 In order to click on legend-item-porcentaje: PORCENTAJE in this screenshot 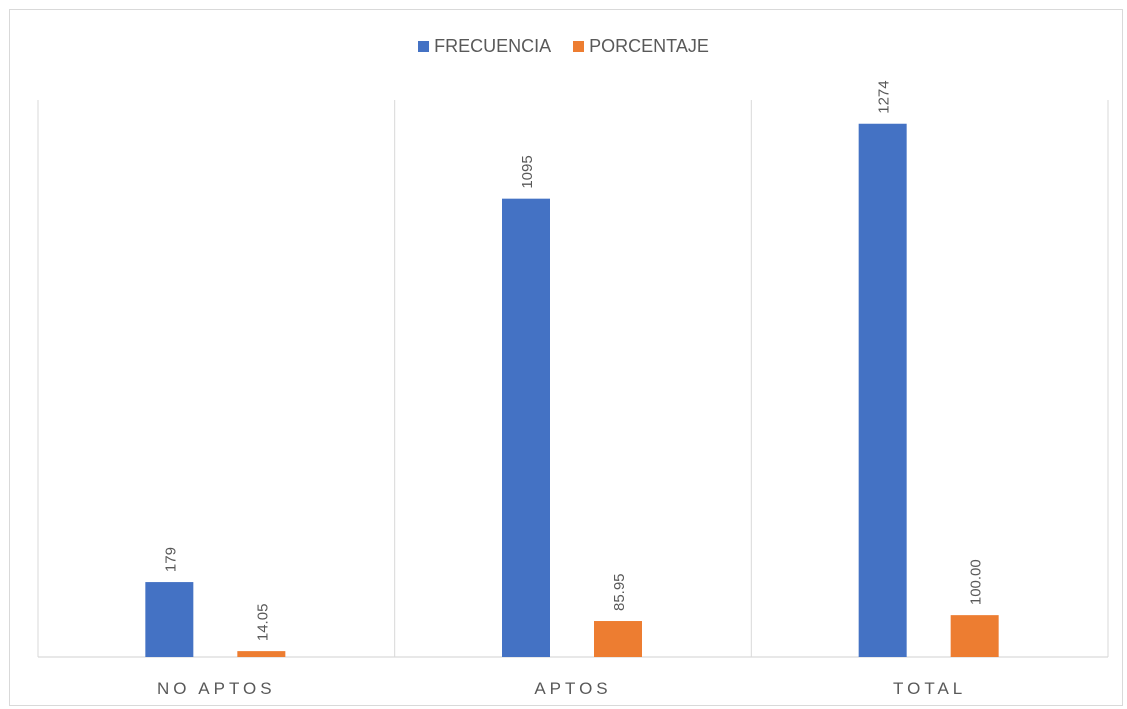, I will do `click(641, 46)`.